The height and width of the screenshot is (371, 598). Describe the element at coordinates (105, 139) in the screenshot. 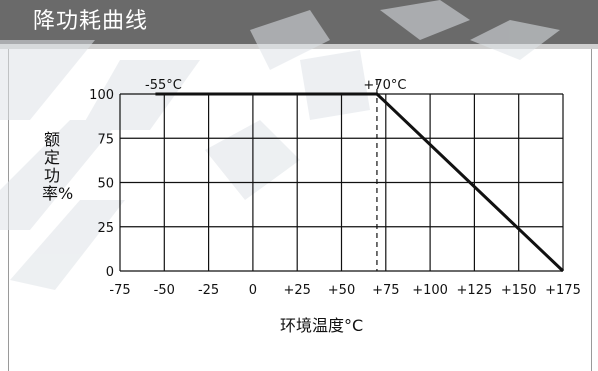

I see `y-tick-label: 75` at that location.